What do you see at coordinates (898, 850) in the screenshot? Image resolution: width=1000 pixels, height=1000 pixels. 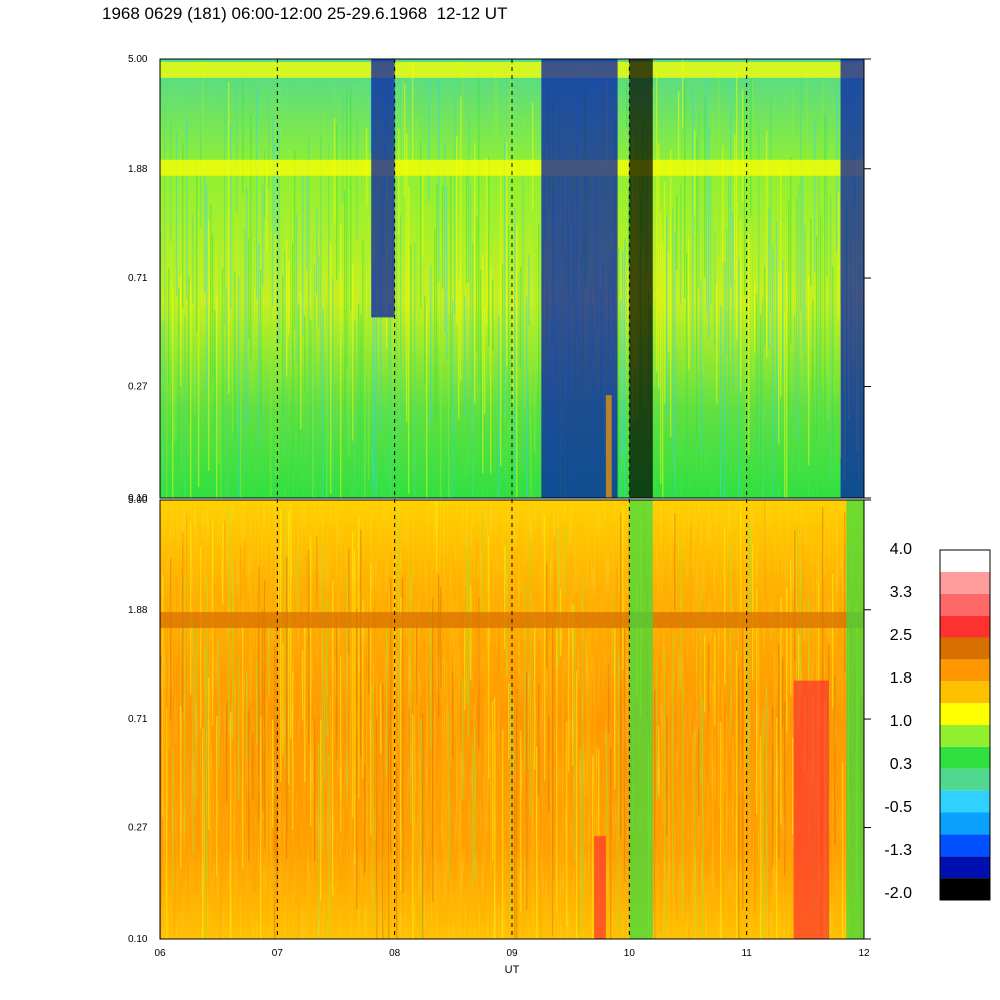 I see `colorbar-label: -1.3` at bounding box center [898, 850].